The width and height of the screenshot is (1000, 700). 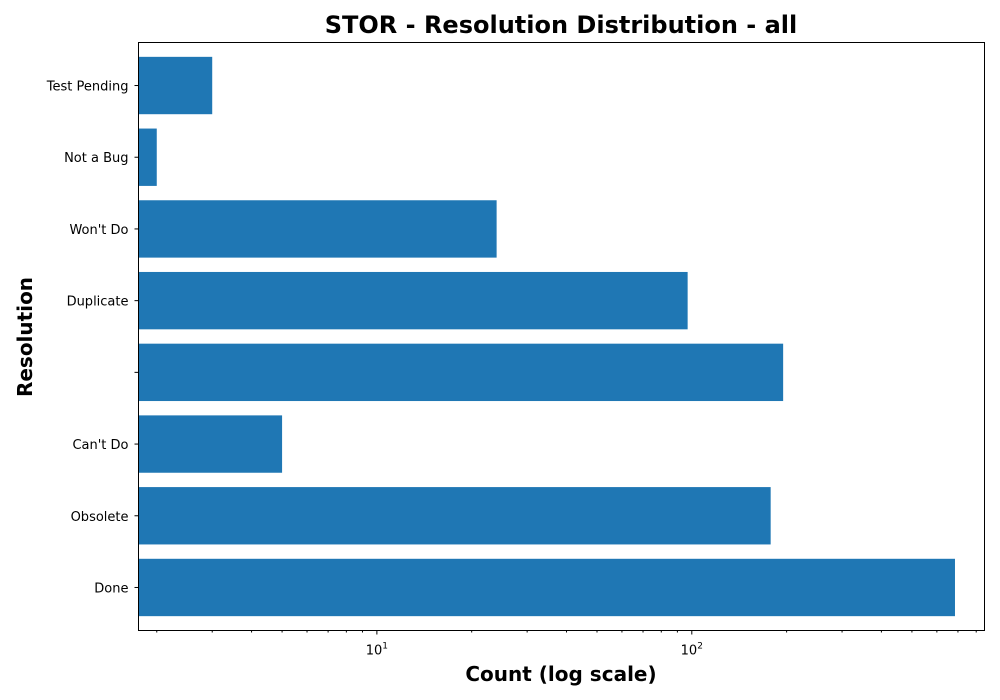 What do you see at coordinates (566, 644) in the screenshot?
I see `x-axis-ticks: 10¹ 10²` at bounding box center [566, 644].